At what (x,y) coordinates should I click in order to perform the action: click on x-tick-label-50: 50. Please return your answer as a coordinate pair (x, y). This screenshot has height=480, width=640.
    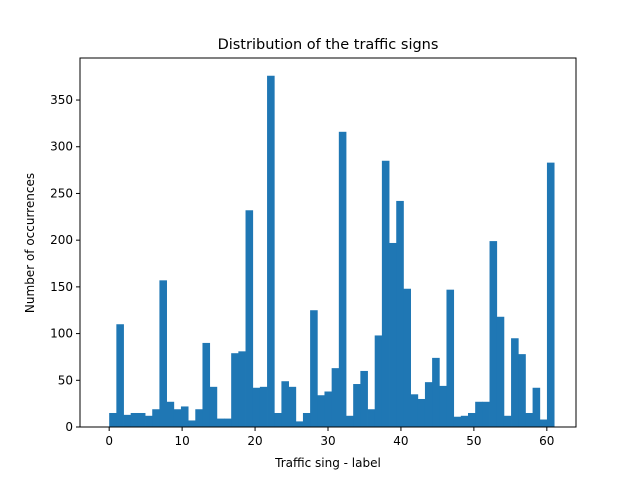
    Looking at the image, I should click on (473, 441).